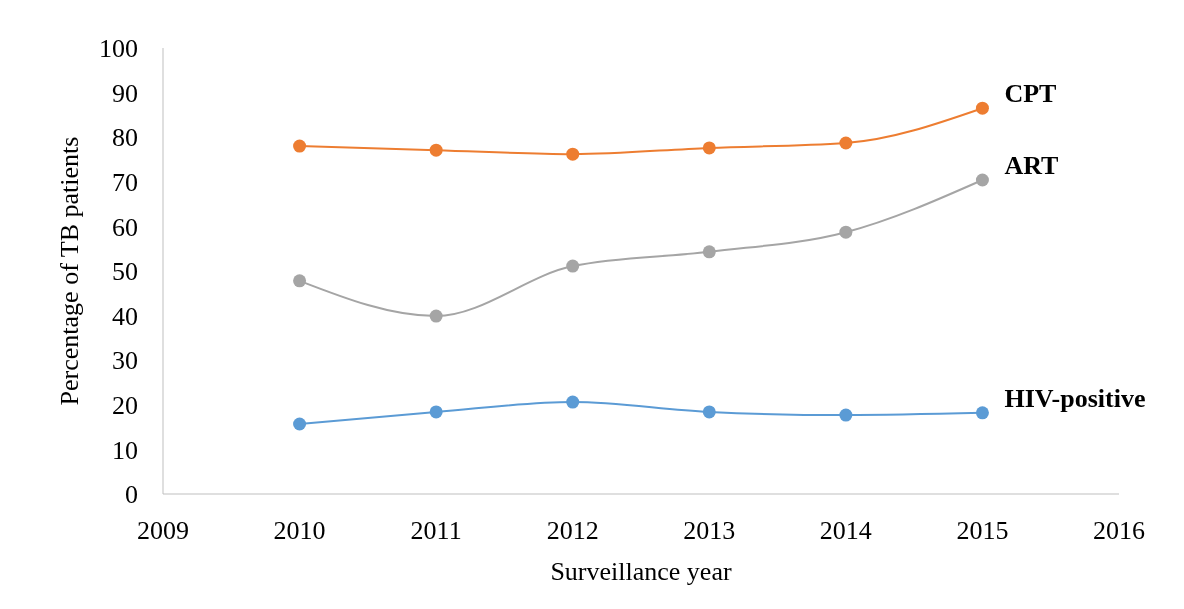 The width and height of the screenshot is (1184, 609). What do you see at coordinates (845, 530) in the screenshot?
I see `x-tick-label: 2014` at bounding box center [845, 530].